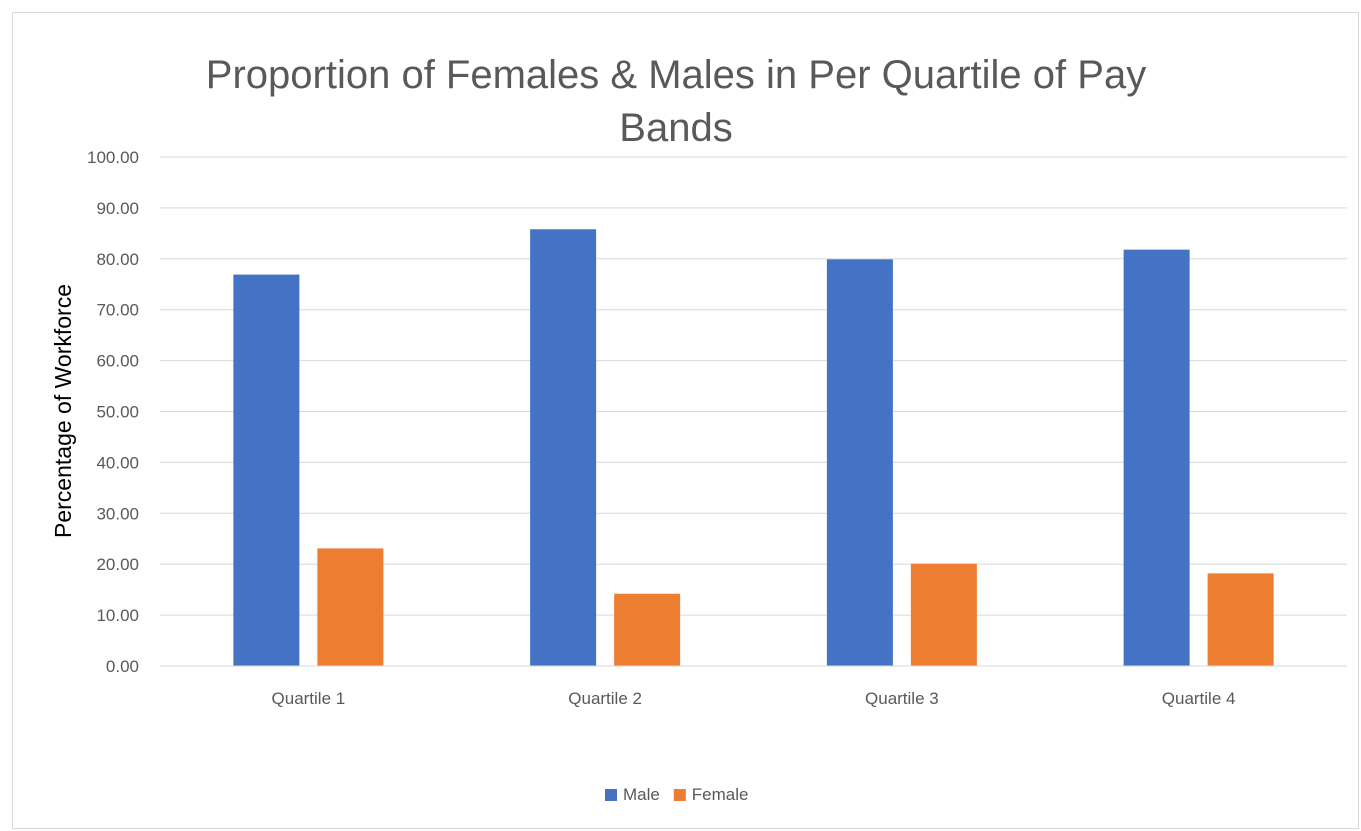 Image resolution: width=1361 pixels, height=831 pixels. Describe the element at coordinates (117, 564) in the screenshot. I see `y-tick-label: 20.00` at that location.